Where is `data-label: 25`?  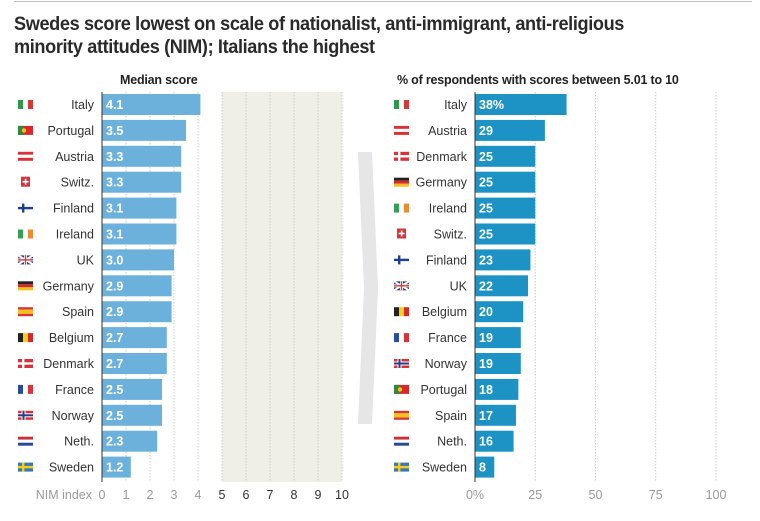
data-label: 25 is located at coordinates (486, 157).